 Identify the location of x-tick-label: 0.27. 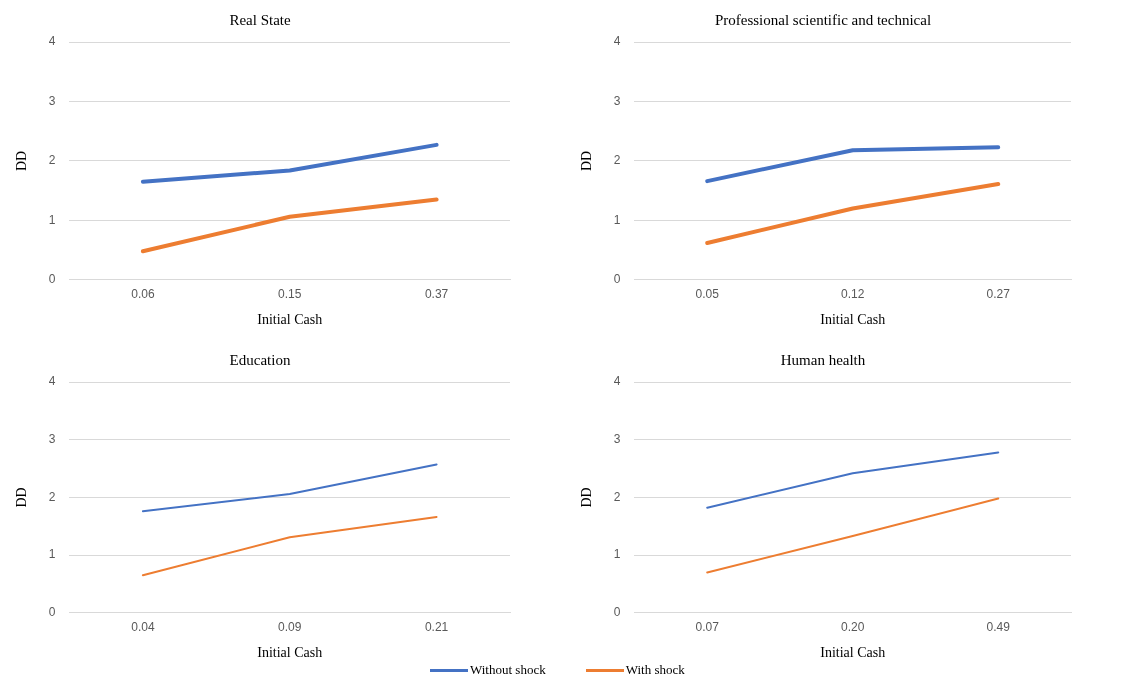
(998, 294).